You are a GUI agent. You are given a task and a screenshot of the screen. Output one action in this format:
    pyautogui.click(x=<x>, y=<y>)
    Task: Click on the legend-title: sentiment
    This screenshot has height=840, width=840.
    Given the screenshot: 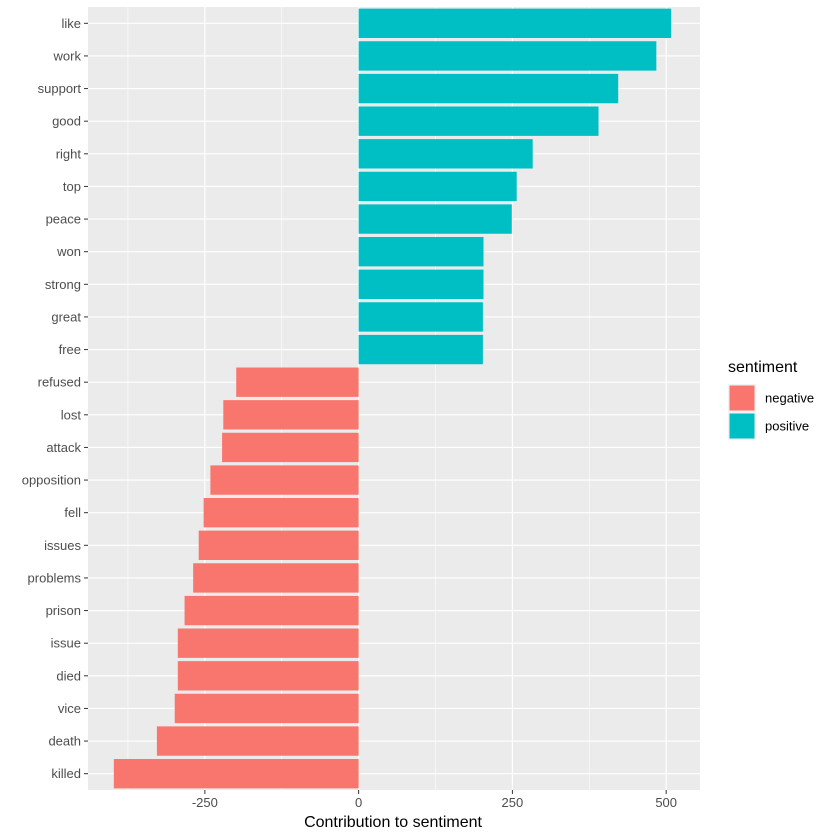 What is the action you would take?
    pyautogui.click(x=763, y=367)
    